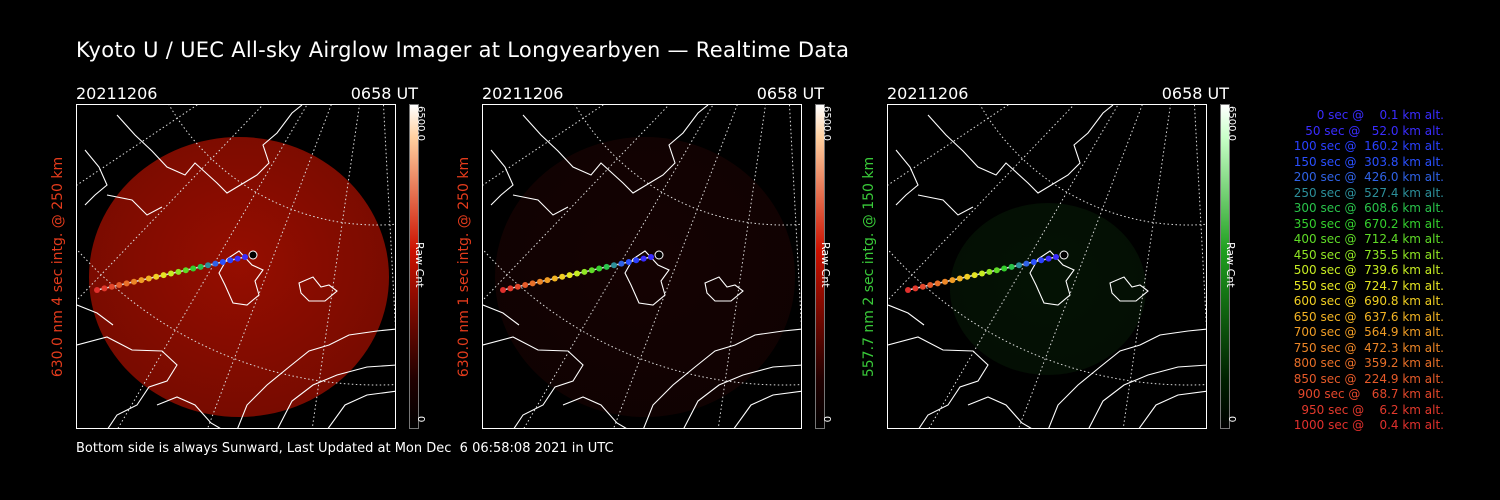 This screenshot has width=1500, height=500. Describe the element at coordinates (1368, 316) in the screenshot. I see `legend-entry: 650 sec @ 637.6 km alt.` at that location.